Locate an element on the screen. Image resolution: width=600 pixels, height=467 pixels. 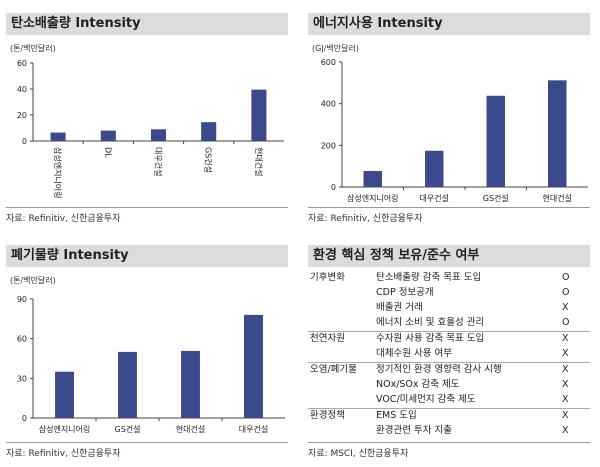
y-tick-label: 200 is located at coordinates (328, 145).